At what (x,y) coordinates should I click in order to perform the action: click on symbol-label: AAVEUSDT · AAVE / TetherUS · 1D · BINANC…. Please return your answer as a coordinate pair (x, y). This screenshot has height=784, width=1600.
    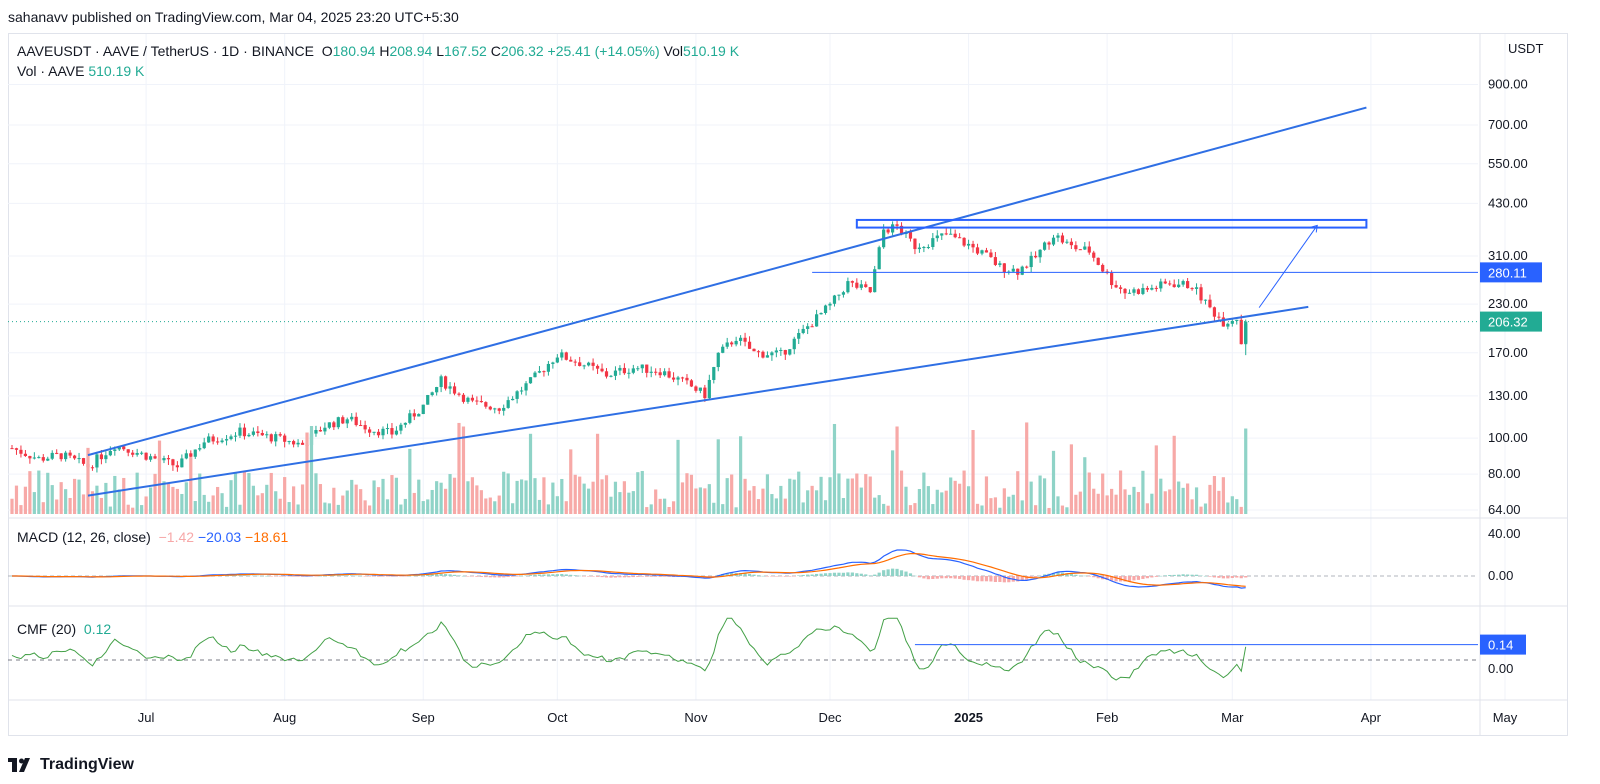
    Looking at the image, I should click on (165, 51).